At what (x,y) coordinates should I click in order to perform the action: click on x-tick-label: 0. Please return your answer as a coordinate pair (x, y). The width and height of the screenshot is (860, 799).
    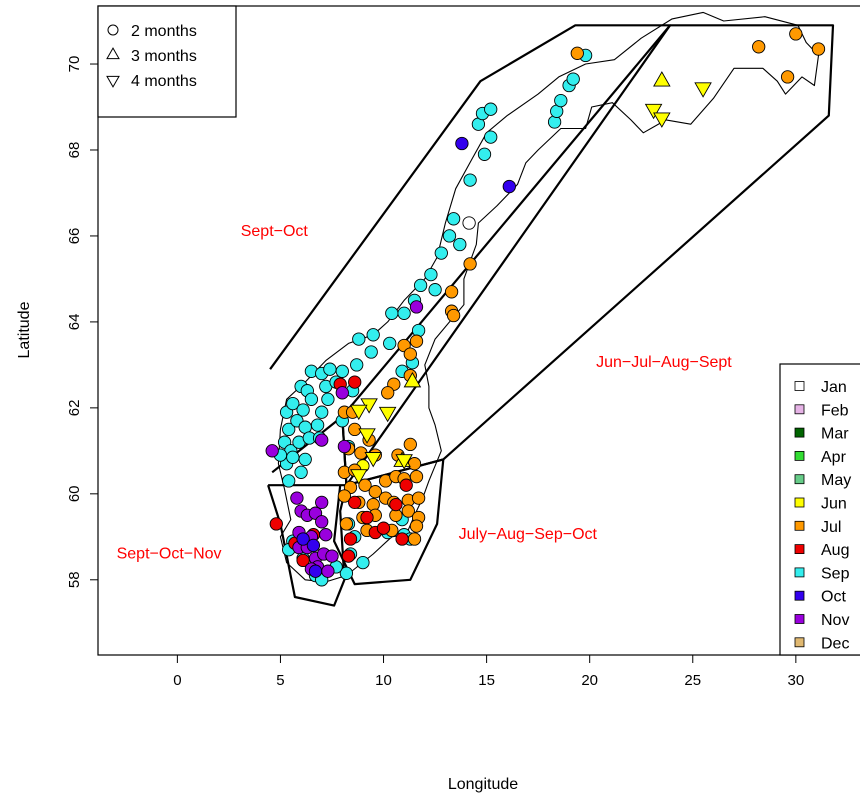
    Looking at the image, I should click on (177, 680).